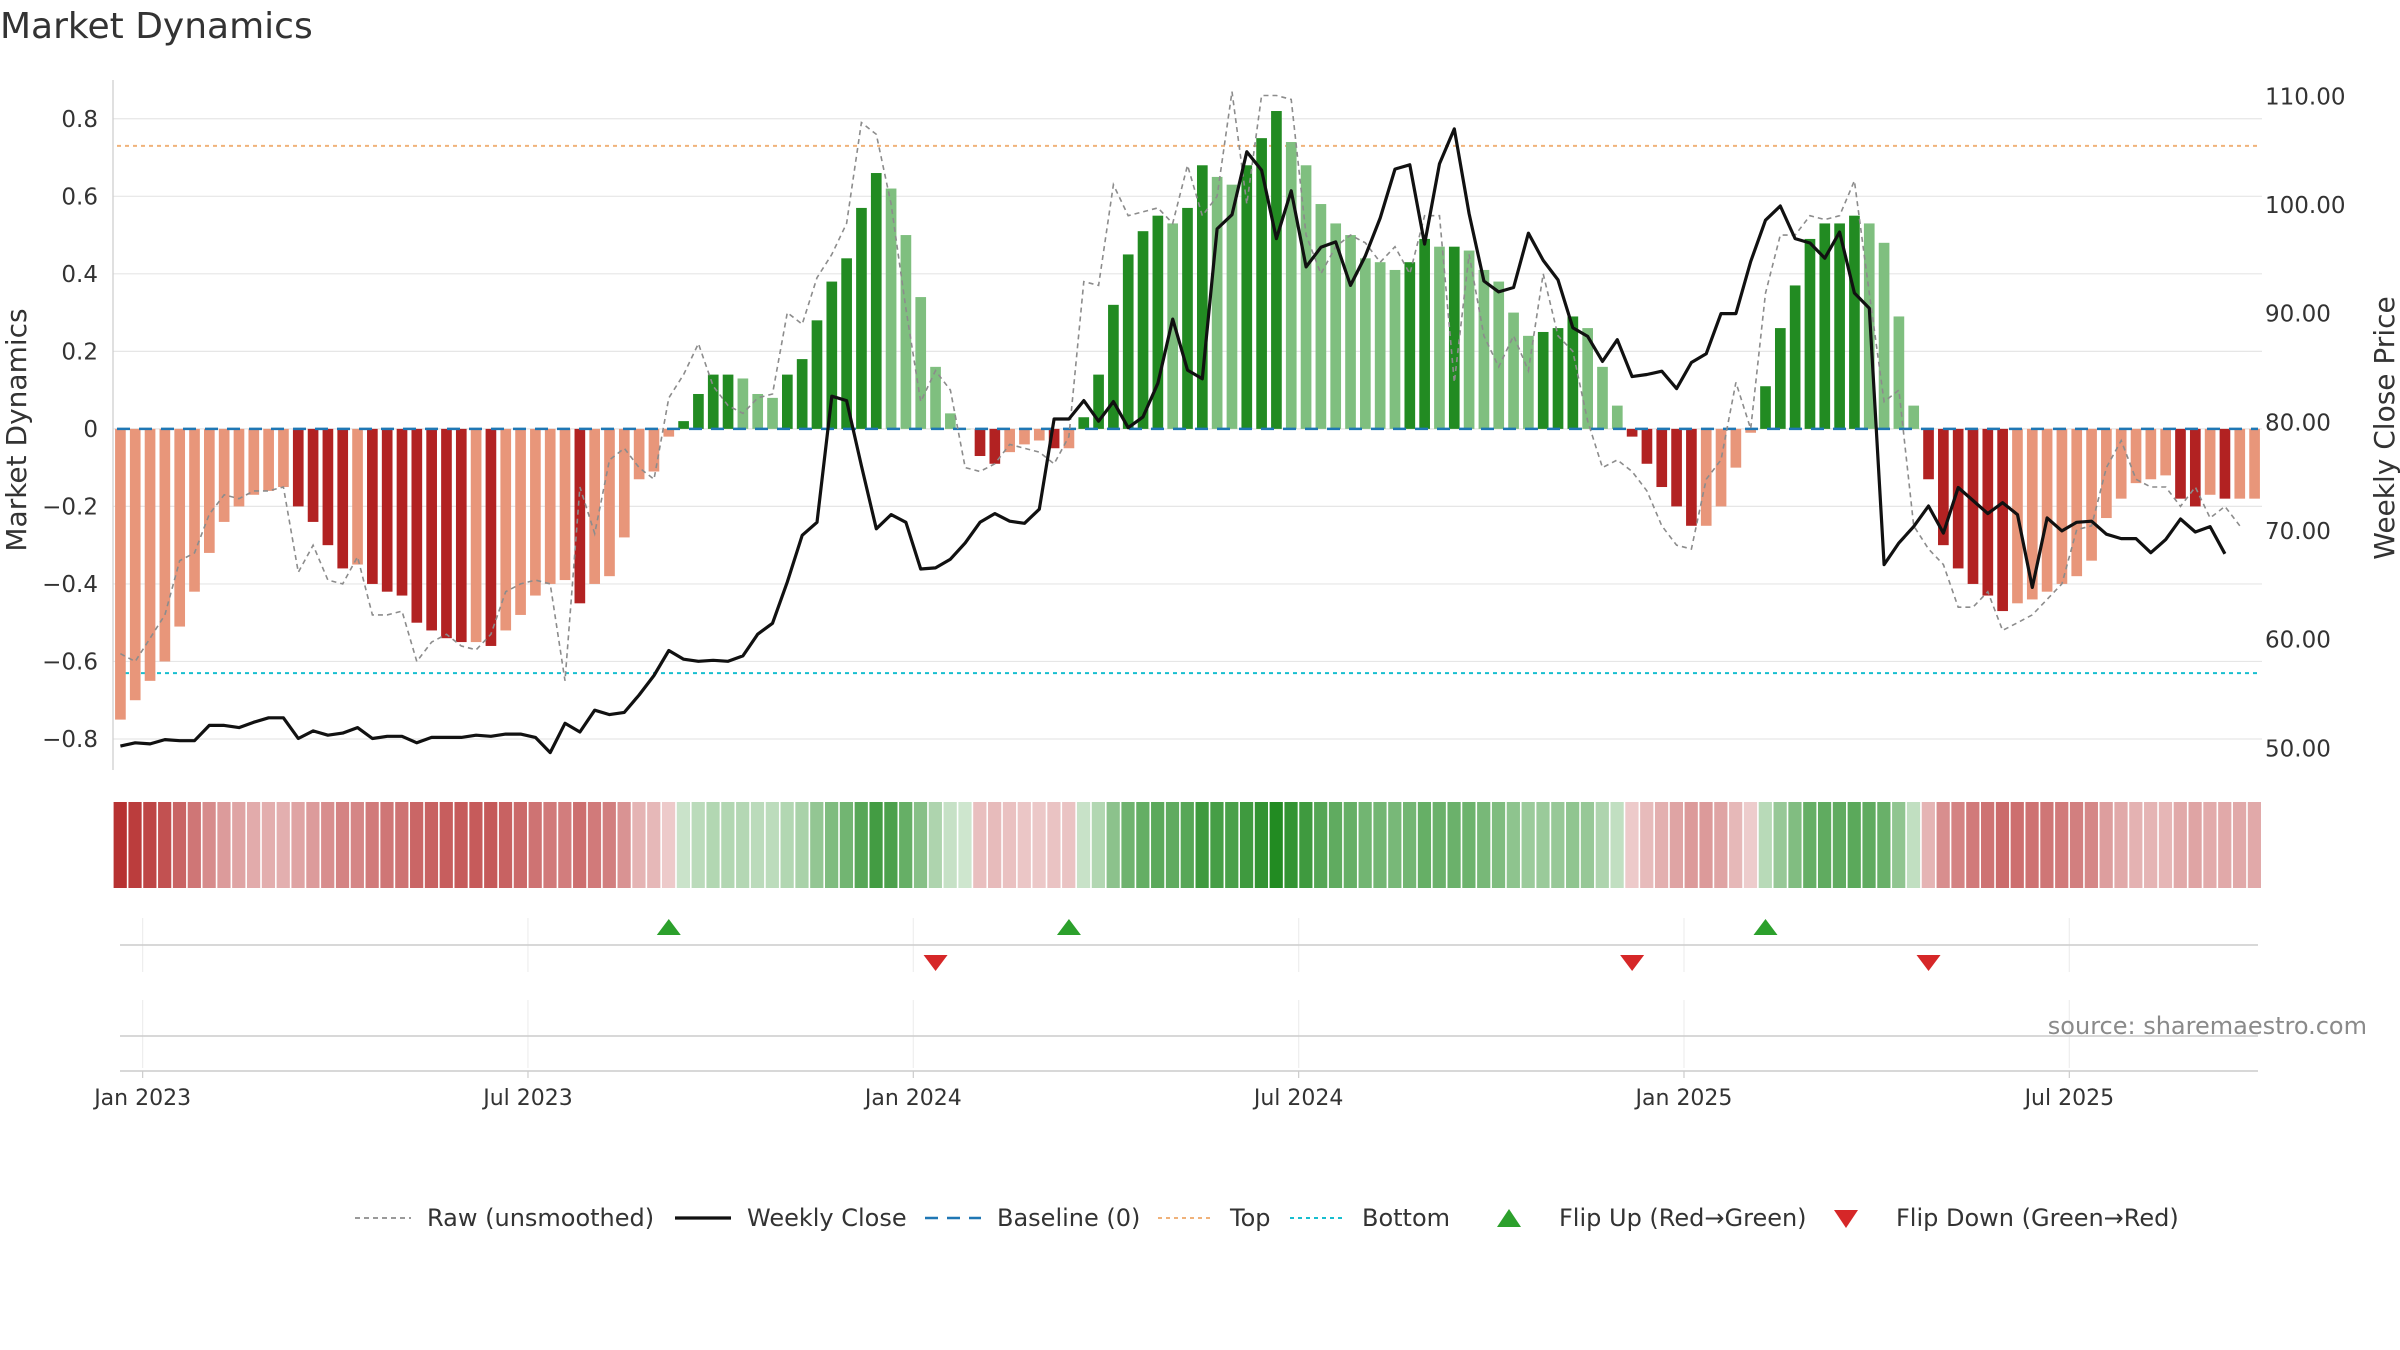 This screenshot has height=1350, width=2400. What do you see at coordinates (2305, 97) in the screenshot?
I see `y2-tick-label: 110.00` at bounding box center [2305, 97].